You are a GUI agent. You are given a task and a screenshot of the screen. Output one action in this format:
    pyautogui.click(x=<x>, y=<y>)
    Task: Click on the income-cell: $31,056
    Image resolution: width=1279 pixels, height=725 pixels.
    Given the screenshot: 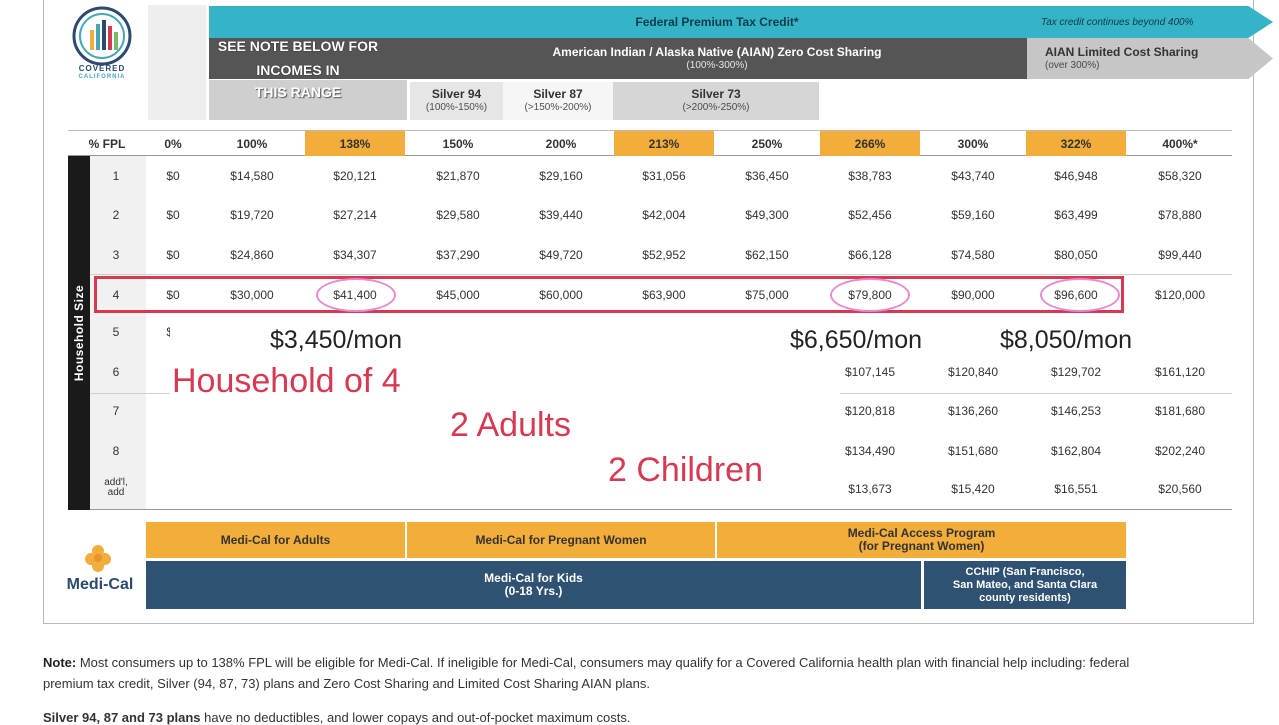 What is the action you would take?
    pyautogui.click(x=664, y=176)
    